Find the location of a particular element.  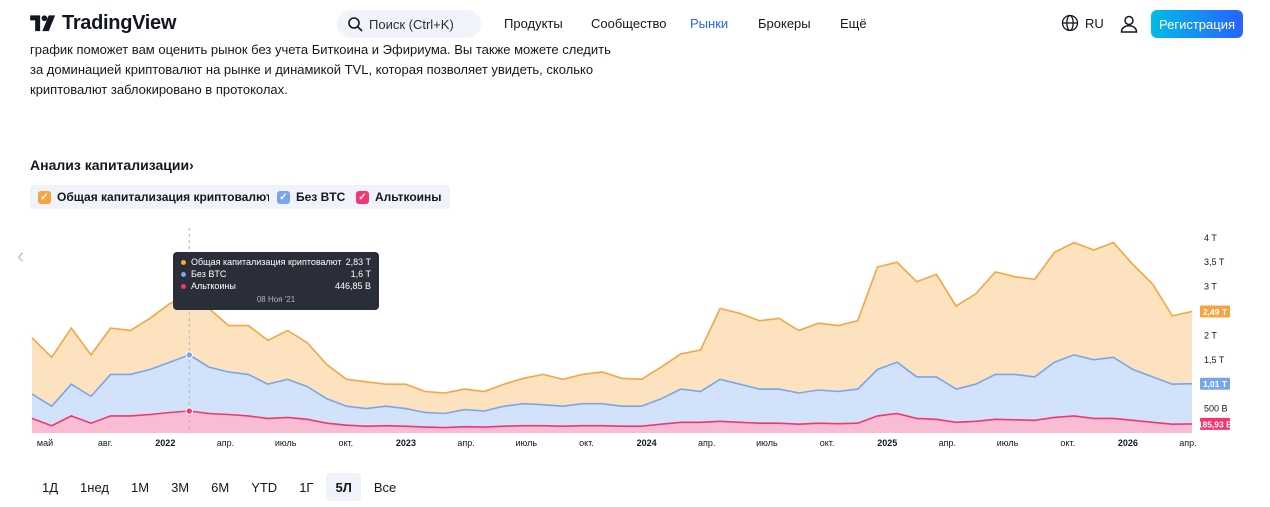

nav-products: Продукты is located at coordinates (533, 23).